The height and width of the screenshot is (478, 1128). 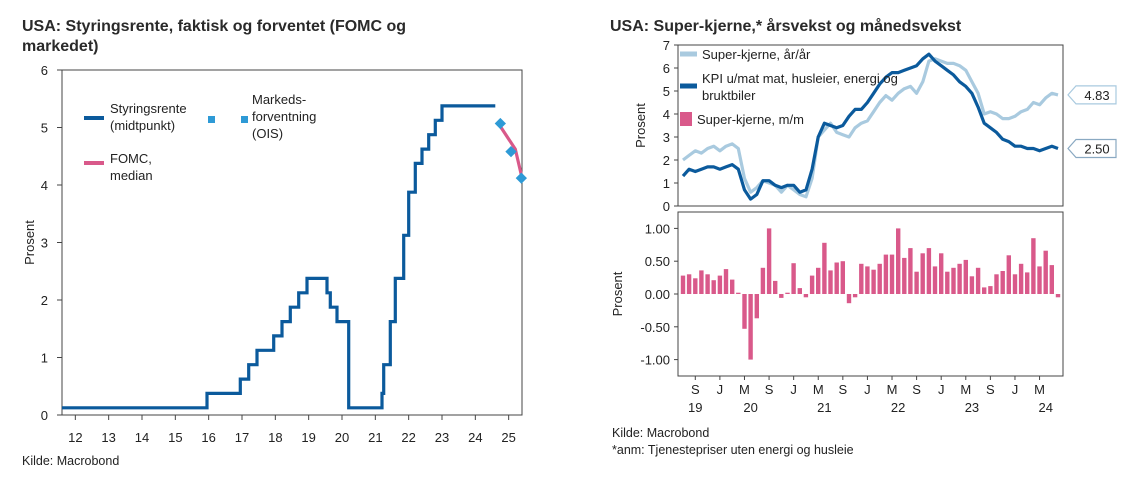 What do you see at coordinates (657, 228) in the screenshot?
I see `right-bottom-y-tick-label: 1.00` at bounding box center [657, 228].